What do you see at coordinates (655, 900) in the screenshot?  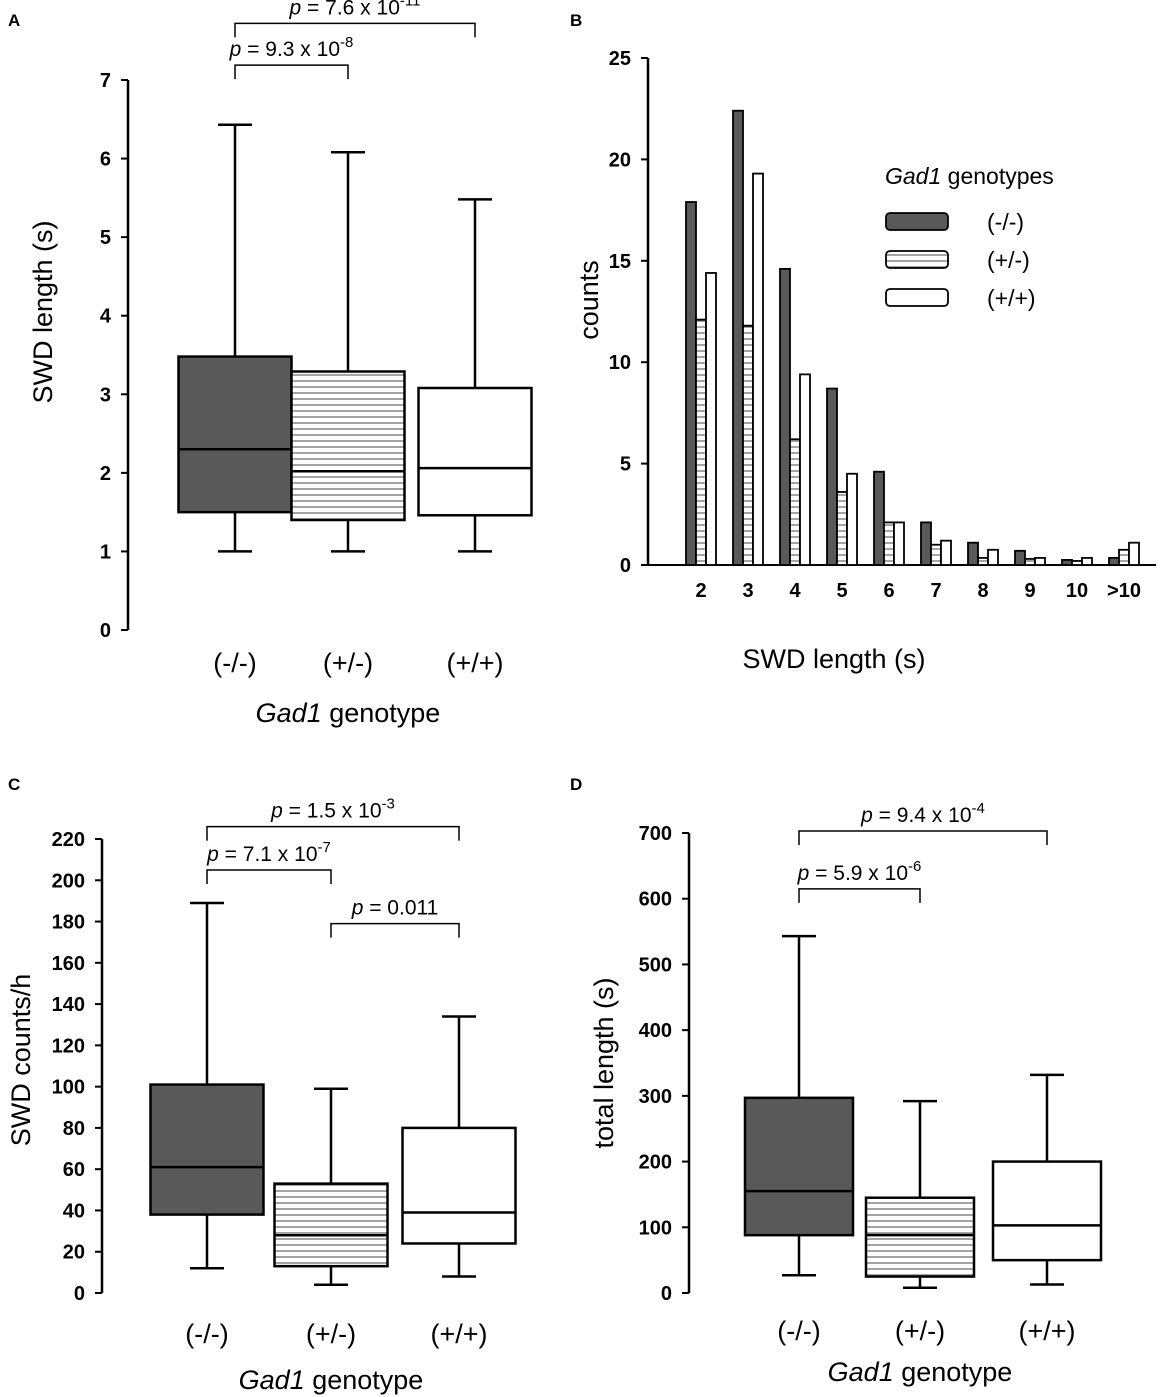 I see `y-tick-label: 600` at bounding box center [655, 900].